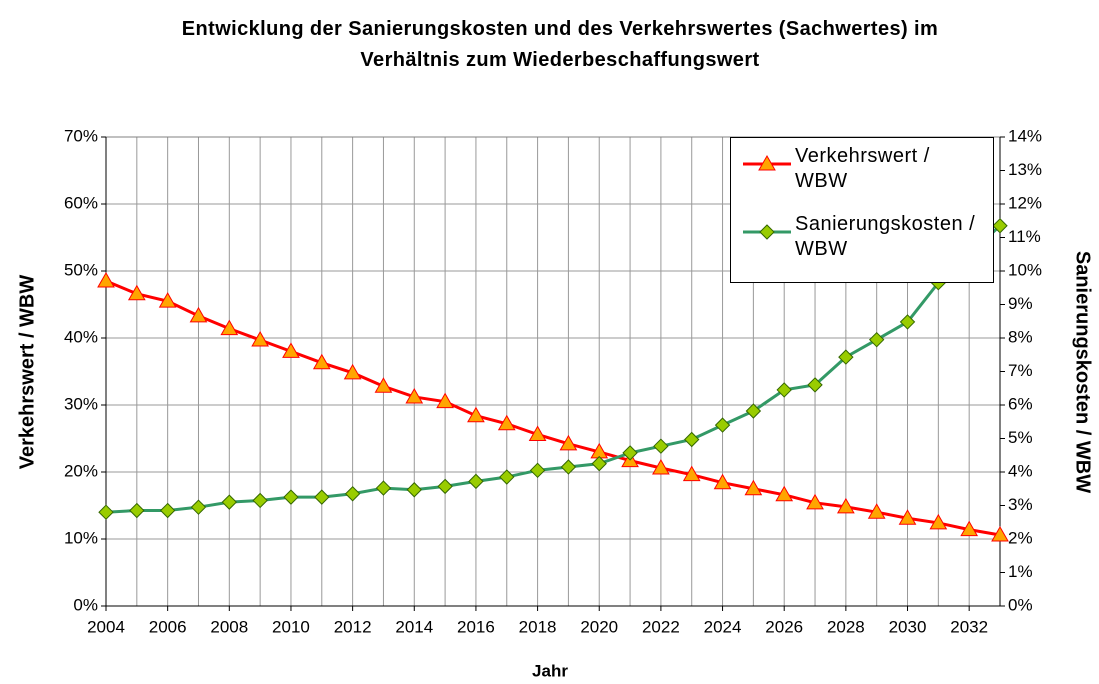 This screenshot has width=1099, height=684. Describe the element at coordinates (476, 626) in the screenshot. I see `x-tick-label: 2016` at that location.